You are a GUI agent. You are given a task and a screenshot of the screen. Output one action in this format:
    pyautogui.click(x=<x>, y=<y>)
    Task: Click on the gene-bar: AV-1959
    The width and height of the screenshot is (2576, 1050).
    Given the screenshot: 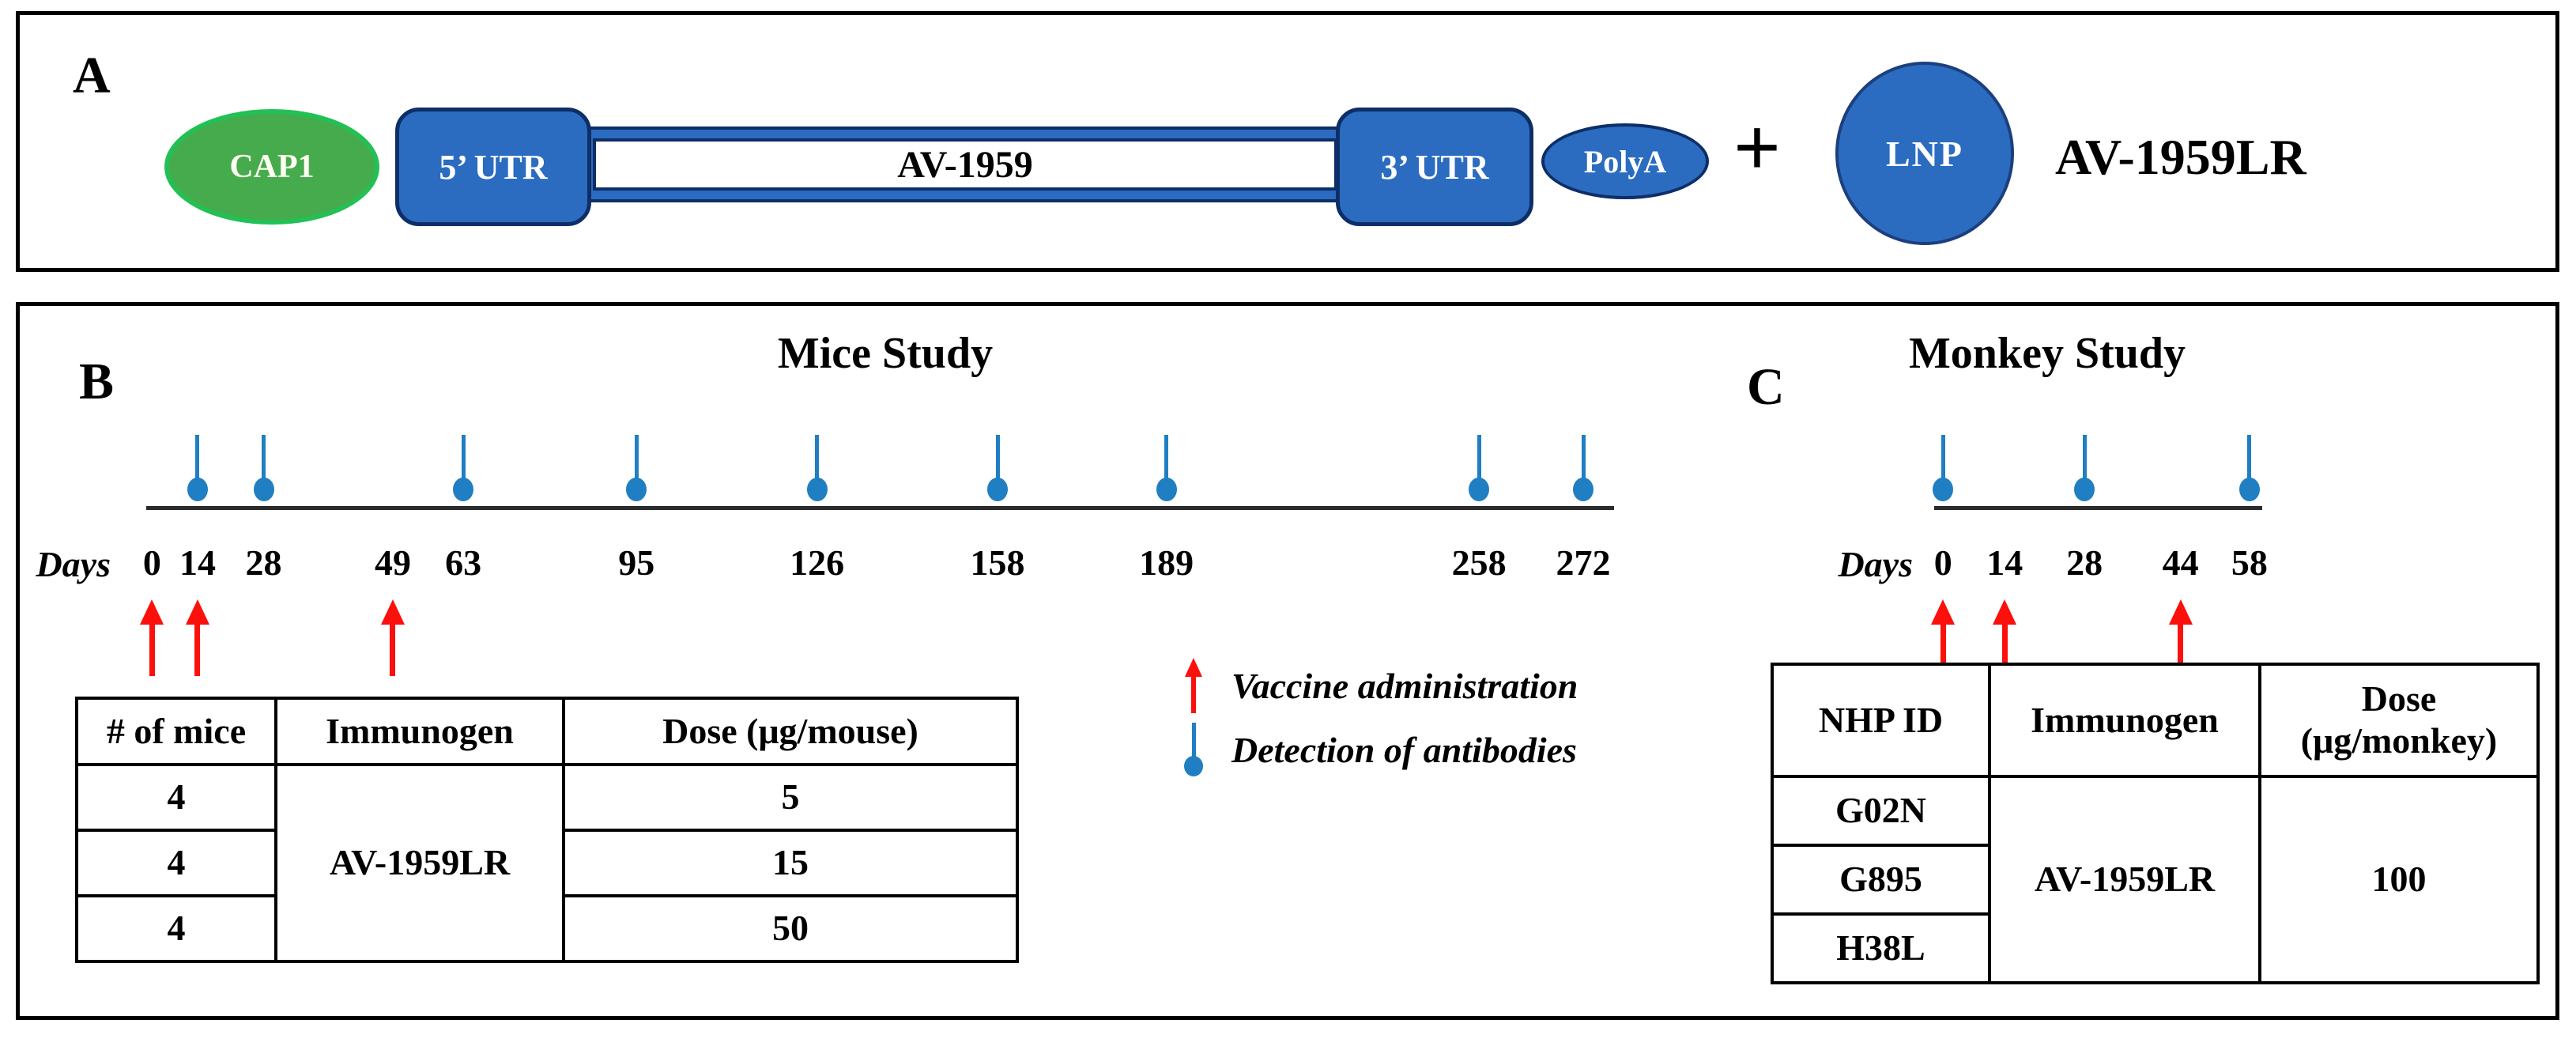 What is the action you would take?
    pyautogui.click(x=965, y=164)
    